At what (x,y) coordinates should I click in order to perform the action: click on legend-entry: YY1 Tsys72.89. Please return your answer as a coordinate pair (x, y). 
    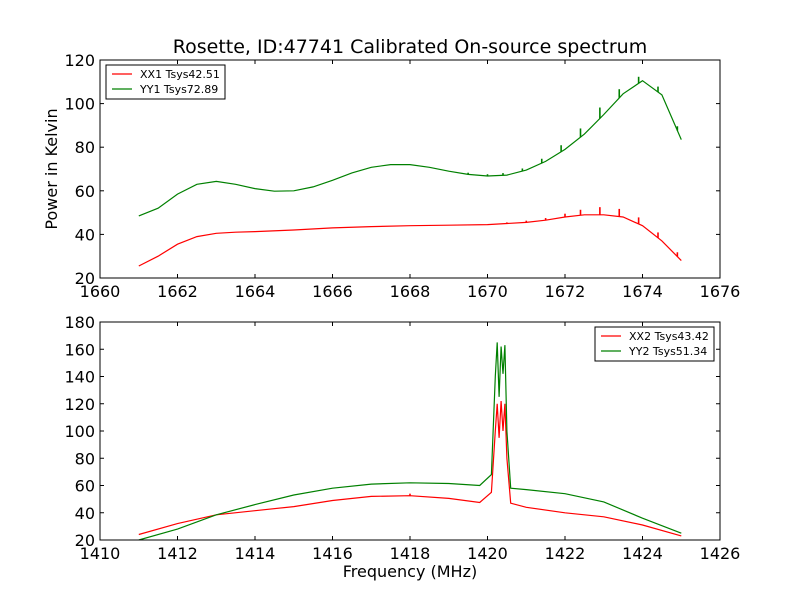
    Looking at the image, I should click on (178, 89).